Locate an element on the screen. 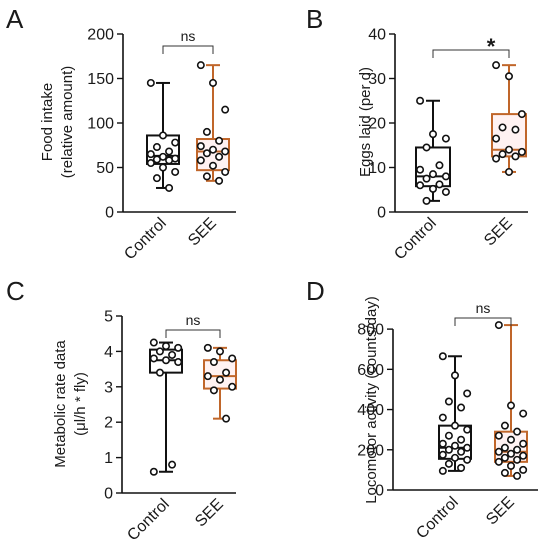  x-category-label: SEE is located at coordinates (209, 513).